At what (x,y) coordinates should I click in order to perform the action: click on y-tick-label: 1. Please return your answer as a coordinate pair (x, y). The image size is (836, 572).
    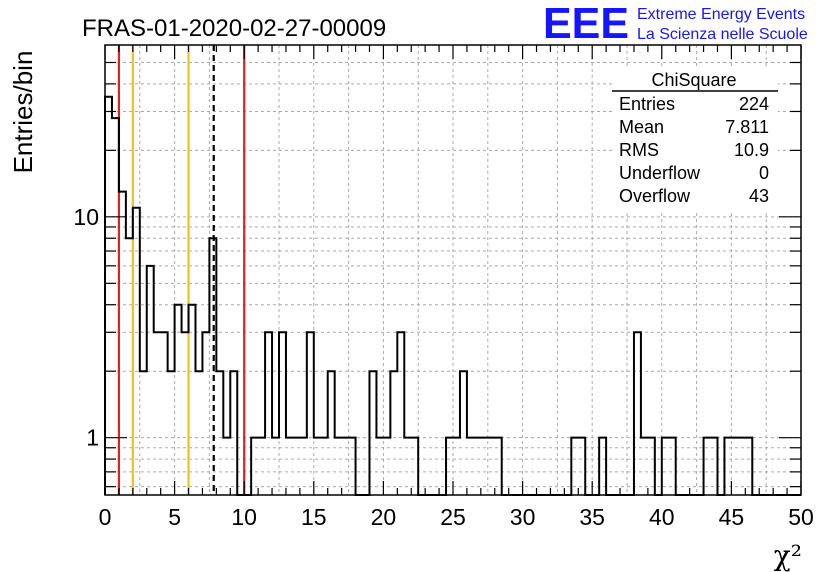
    Looking at the image, I should click on (92, 438).